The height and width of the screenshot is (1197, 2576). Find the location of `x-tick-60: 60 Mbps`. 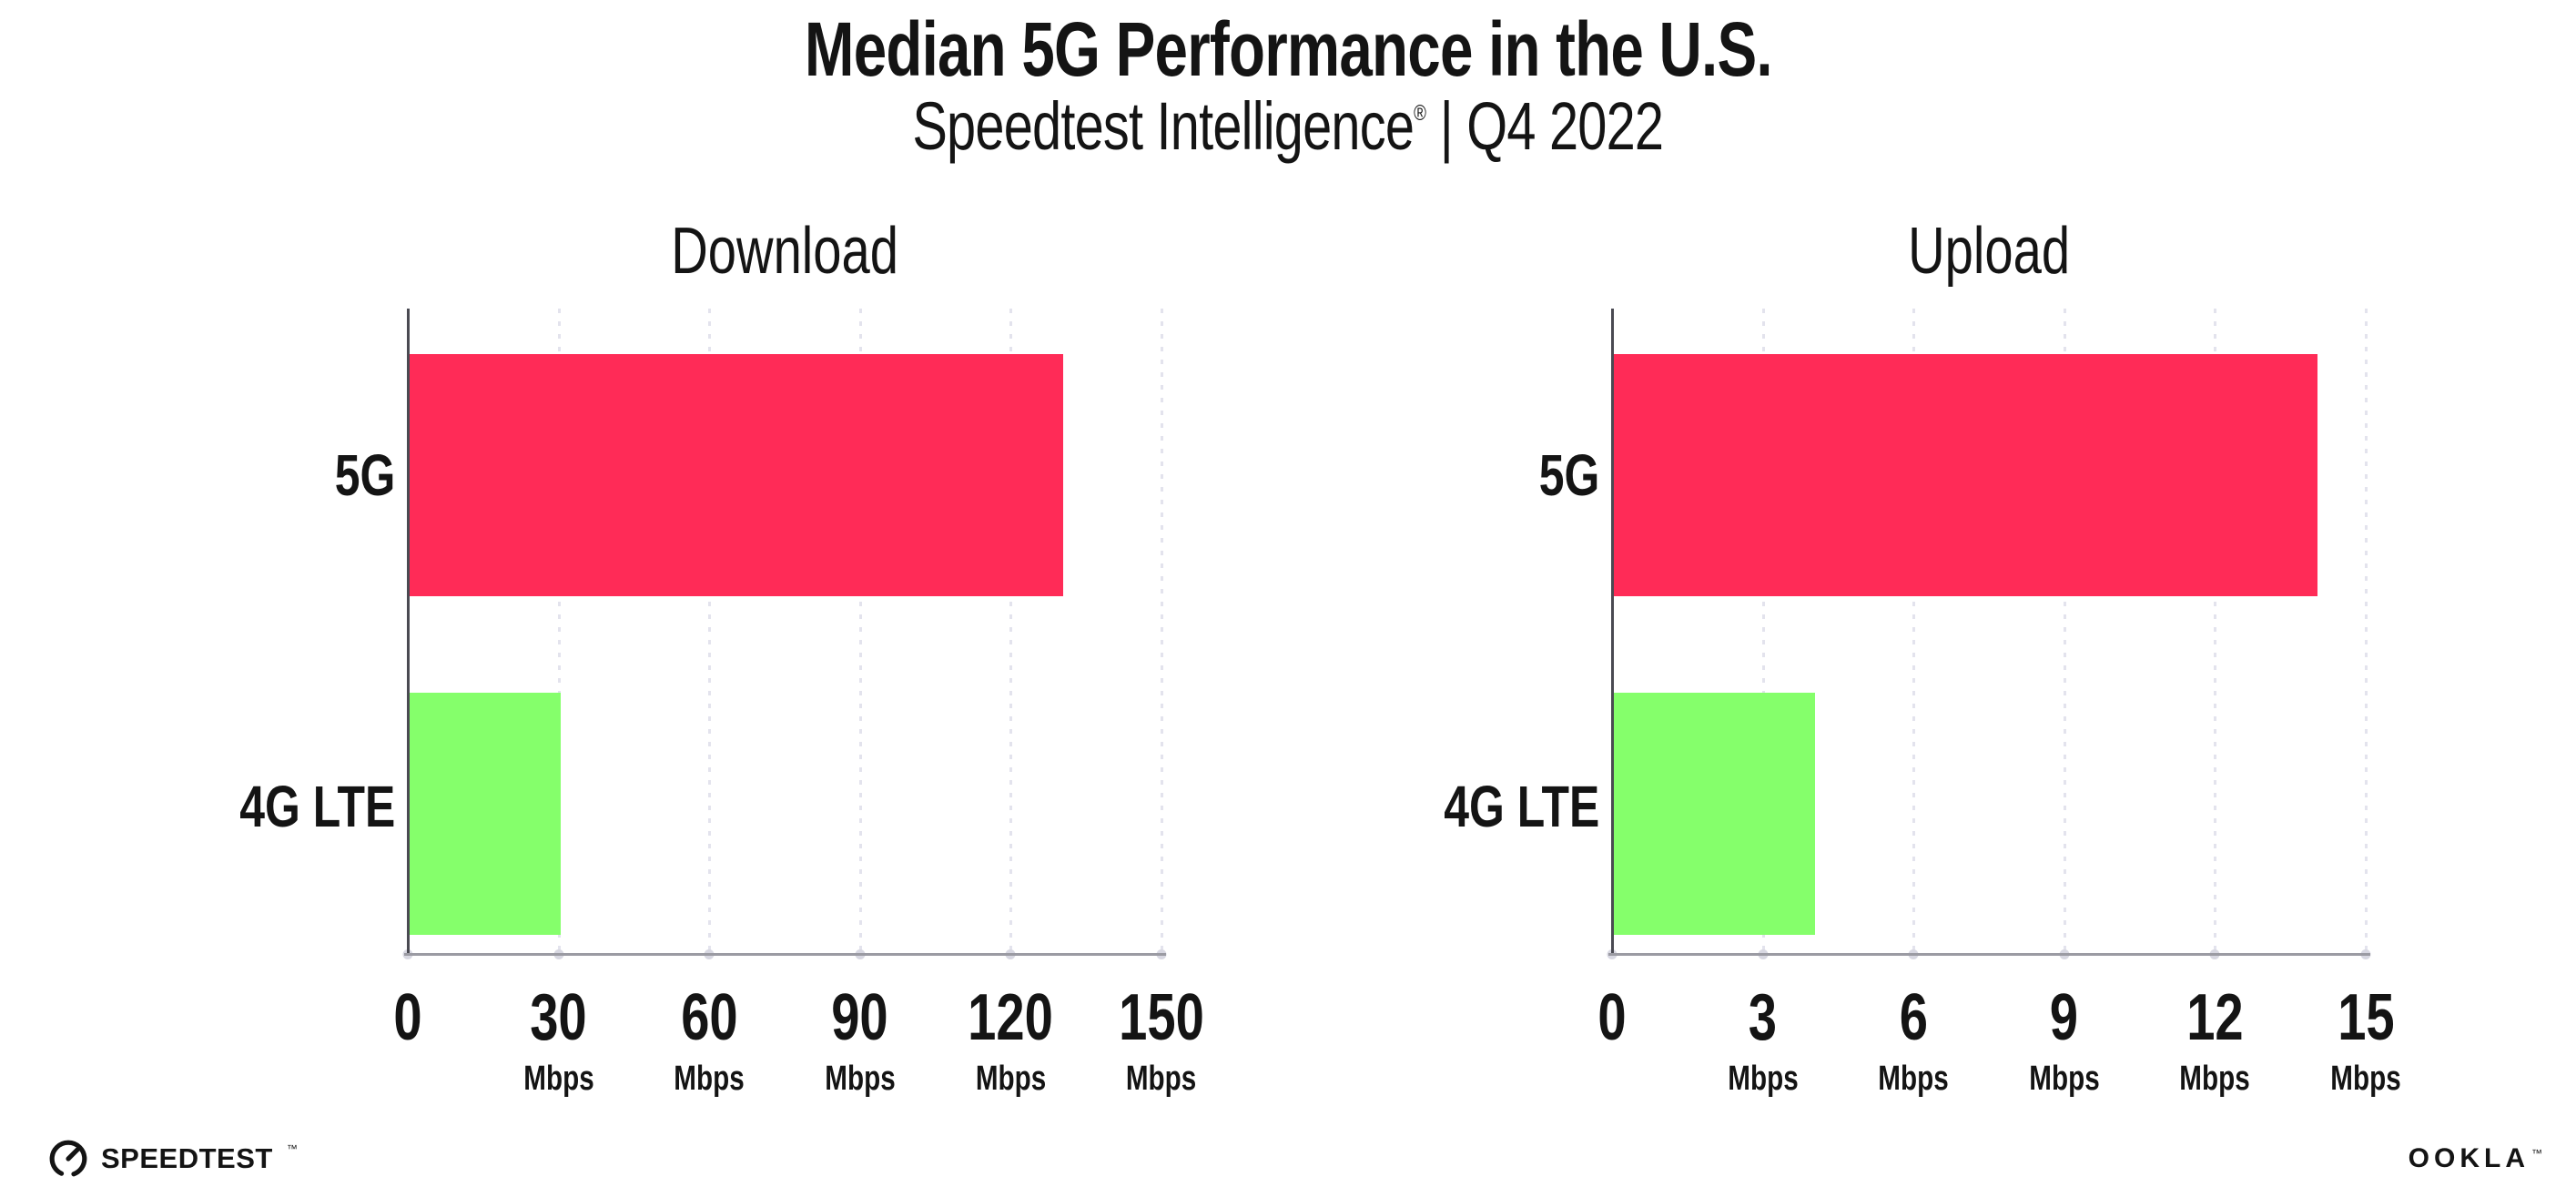

x-tick-60: 60 Mbps is located at coordinates (709, 1040).